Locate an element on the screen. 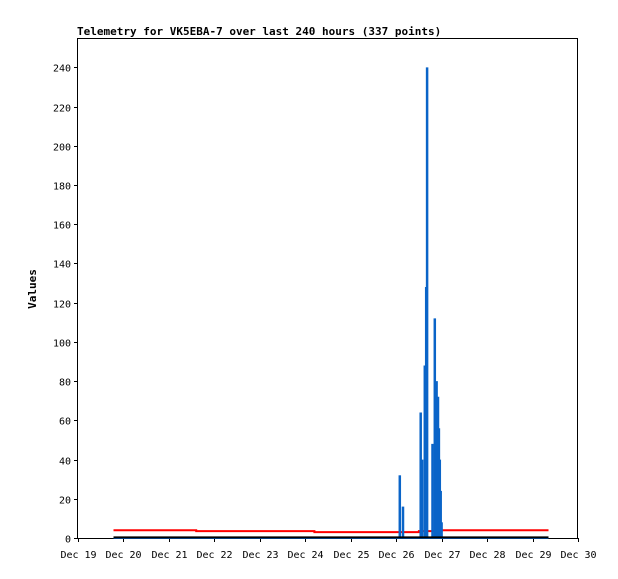  y-tick-label: 140 is located at coordinates (62, 265).